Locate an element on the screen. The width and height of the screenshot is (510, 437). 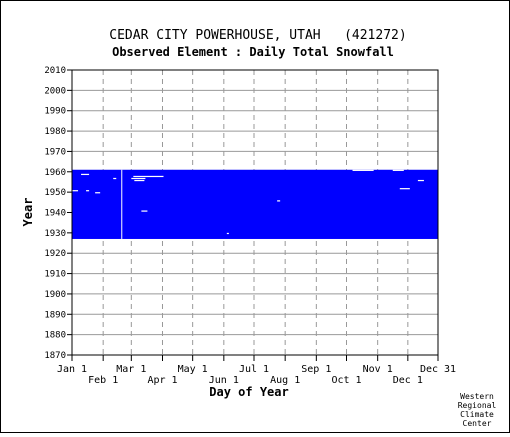
y-tick-label: 1990 is located at coordinates (55, 112).